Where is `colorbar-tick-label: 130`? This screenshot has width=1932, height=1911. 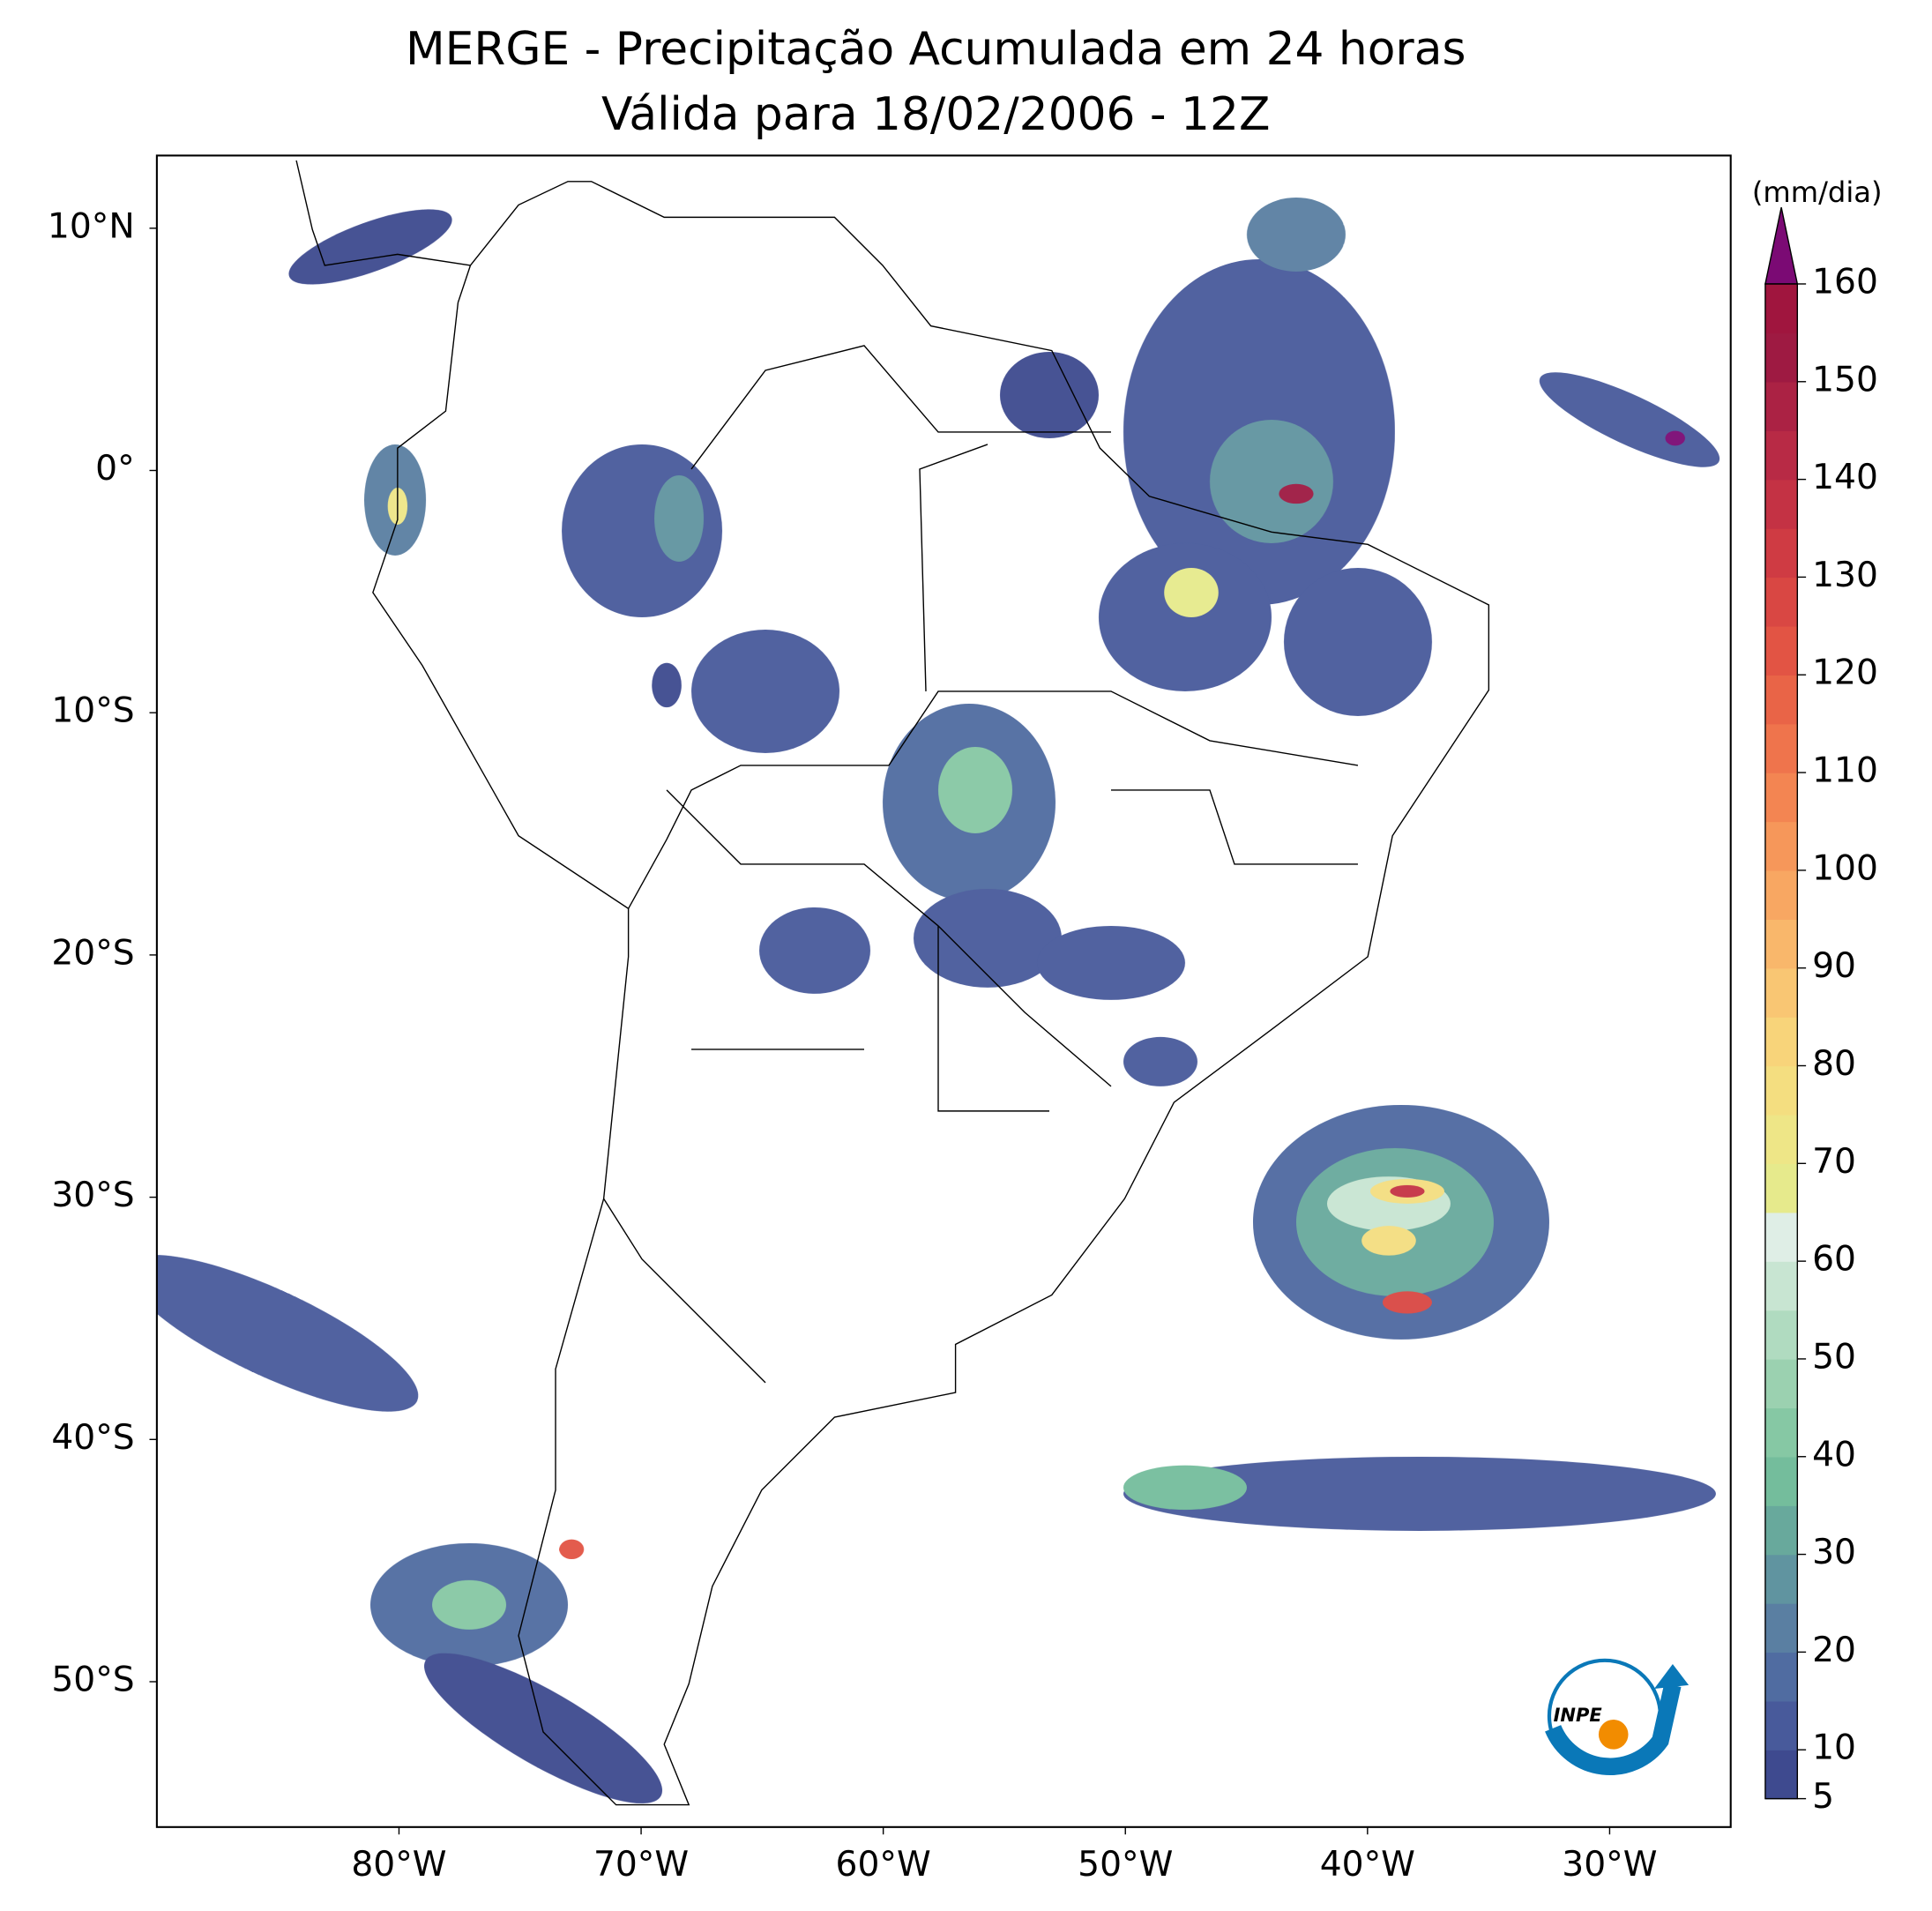 colorbar-tick-label: 130 is located at coordinates (1845, 576).